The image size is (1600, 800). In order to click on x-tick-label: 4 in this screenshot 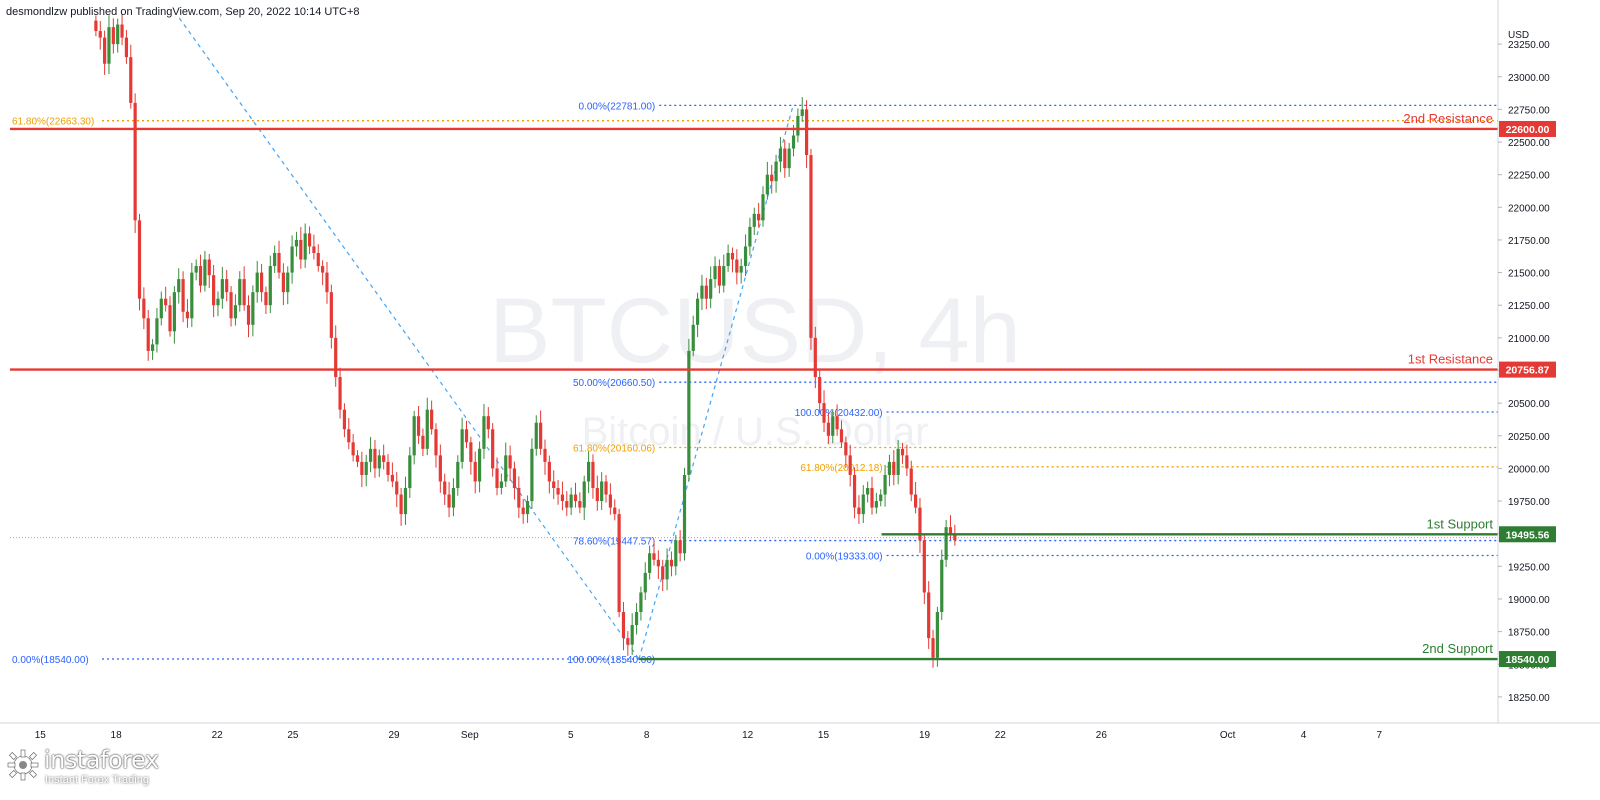, I will do `click(1304, 735)`.